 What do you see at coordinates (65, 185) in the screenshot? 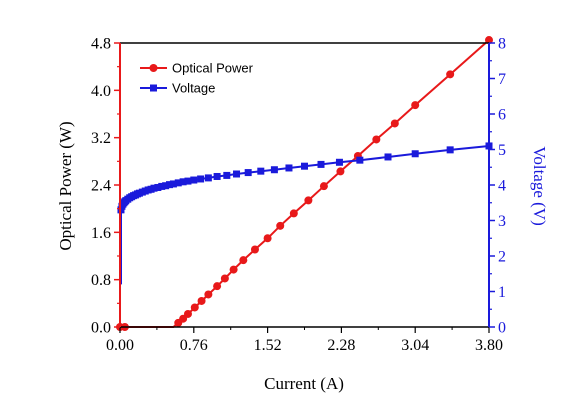
I see `left-axis-title: Optical Power (W)` at bounding box center [65, 185].